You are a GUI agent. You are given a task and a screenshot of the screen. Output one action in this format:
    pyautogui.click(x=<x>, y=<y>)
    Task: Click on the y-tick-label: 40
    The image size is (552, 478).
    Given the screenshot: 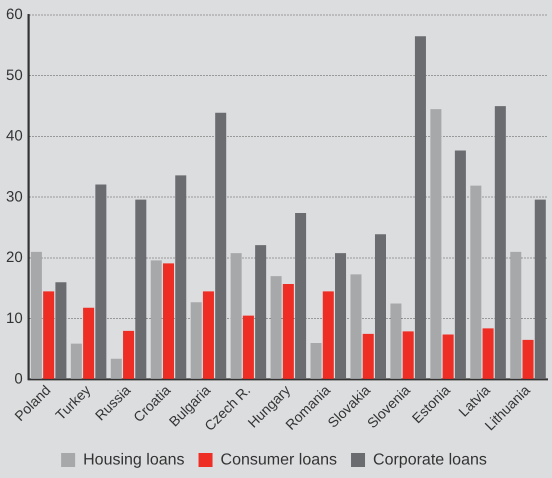 What is the action you would take?
    pyautogui.click(x=14, y=136)
    